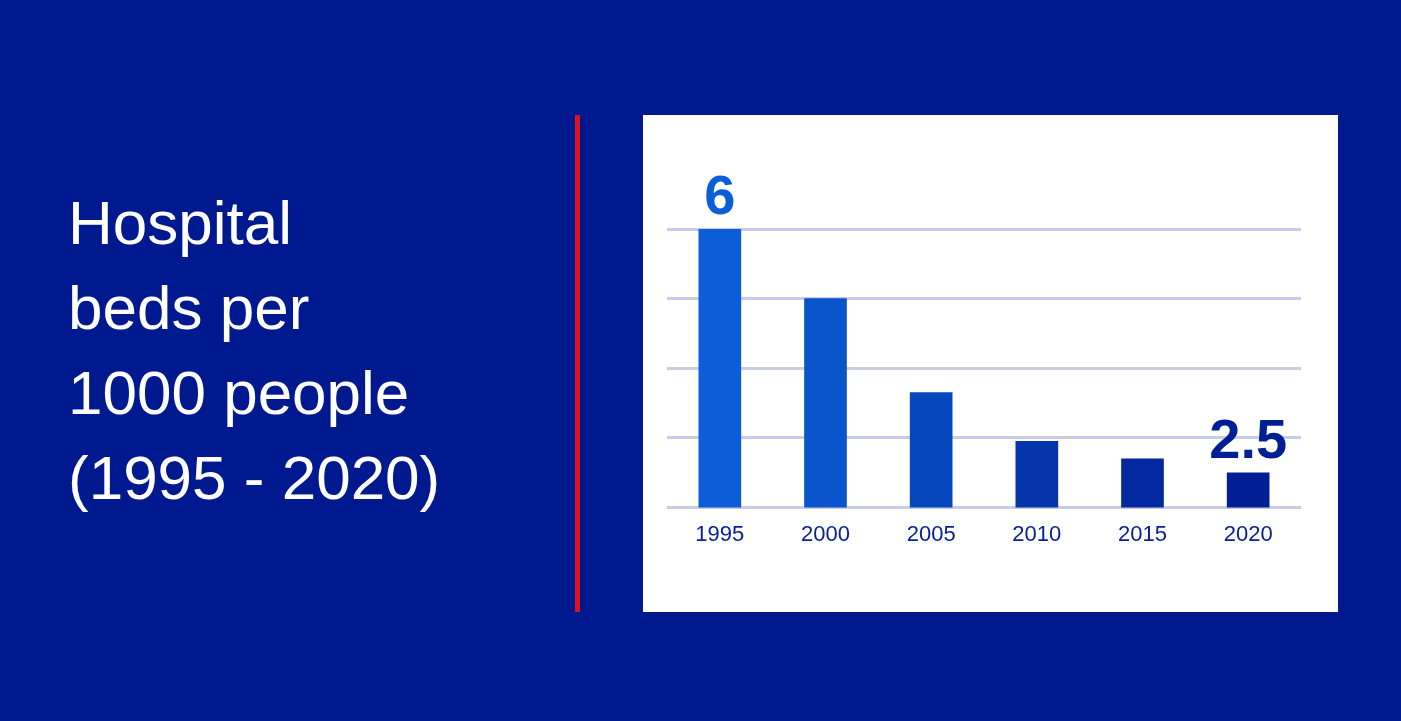 This screenshot has height=721, width=1401. Describe the element at coordinates (1248, 439) in the screenshot. I see `data-label: 2.5` at that location.